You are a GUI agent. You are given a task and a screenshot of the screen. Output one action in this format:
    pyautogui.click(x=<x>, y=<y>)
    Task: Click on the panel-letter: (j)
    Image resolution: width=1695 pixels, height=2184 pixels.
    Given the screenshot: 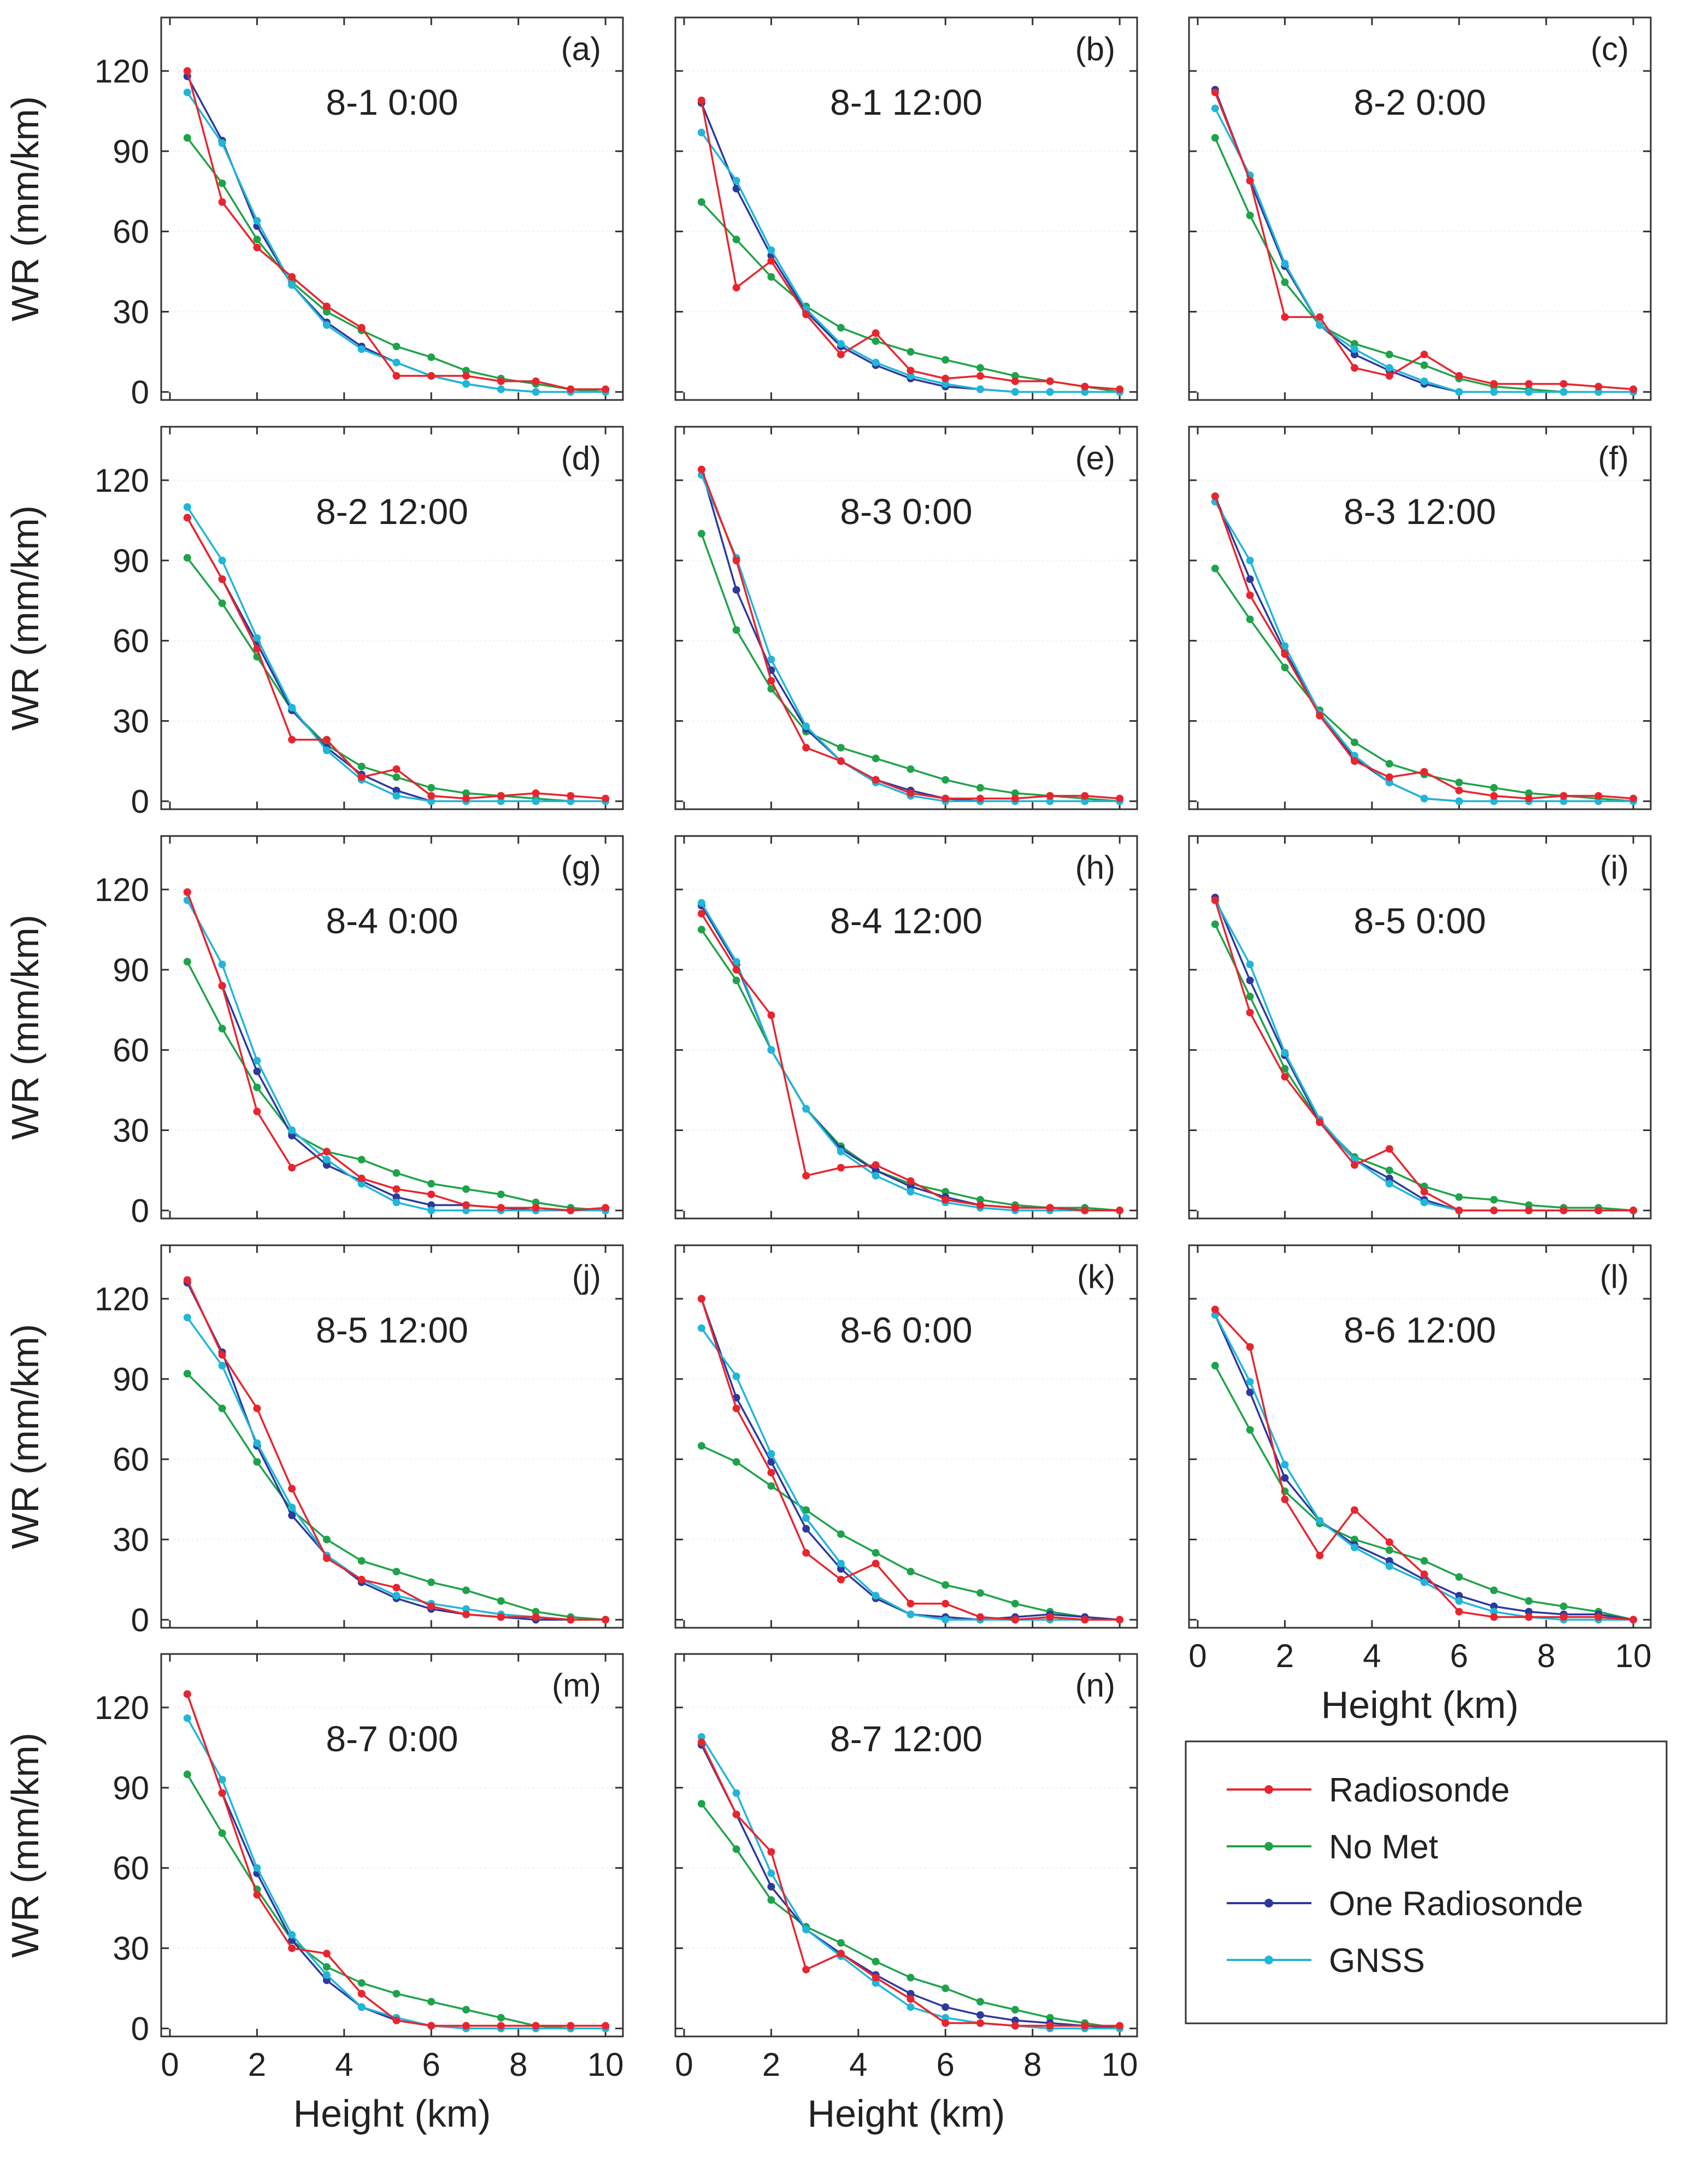 What is the action you would take?
    pyautogui.click(x=587, y=1276)
    